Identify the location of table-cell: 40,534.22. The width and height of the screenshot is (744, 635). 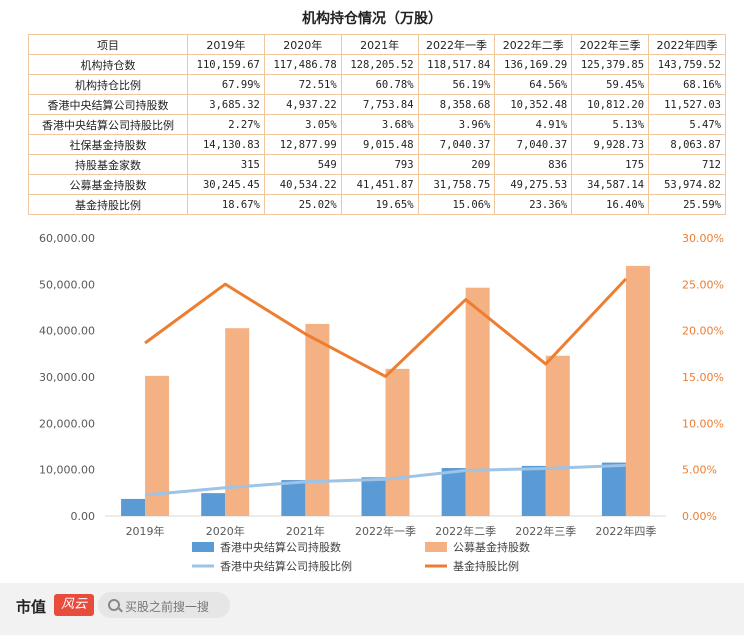
(302, 184).